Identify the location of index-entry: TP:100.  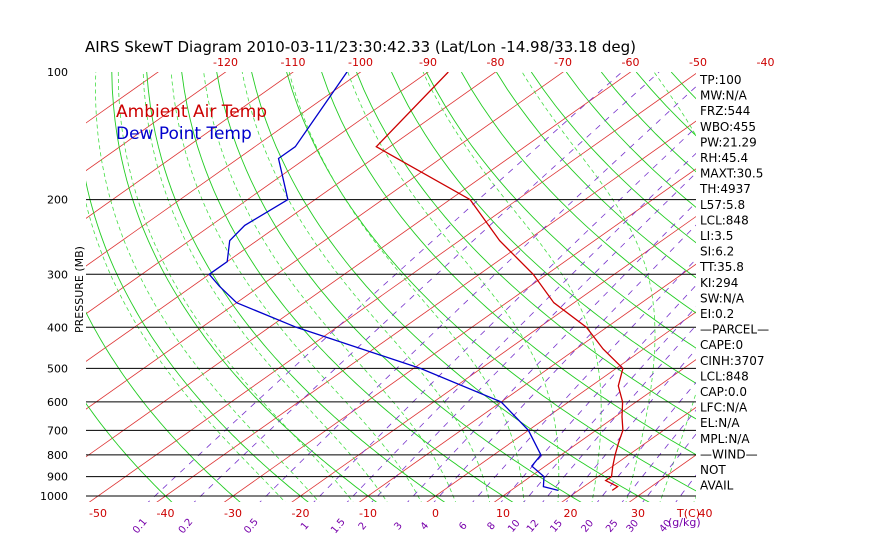
(720, 80).